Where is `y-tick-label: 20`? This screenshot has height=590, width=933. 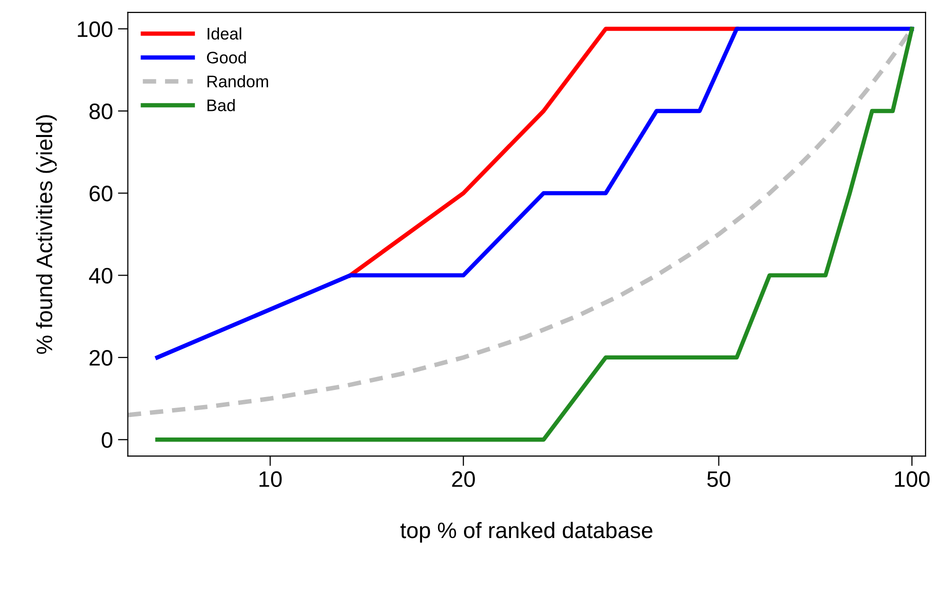 y-tick-label: 20 is located at coordinates (101, 358).